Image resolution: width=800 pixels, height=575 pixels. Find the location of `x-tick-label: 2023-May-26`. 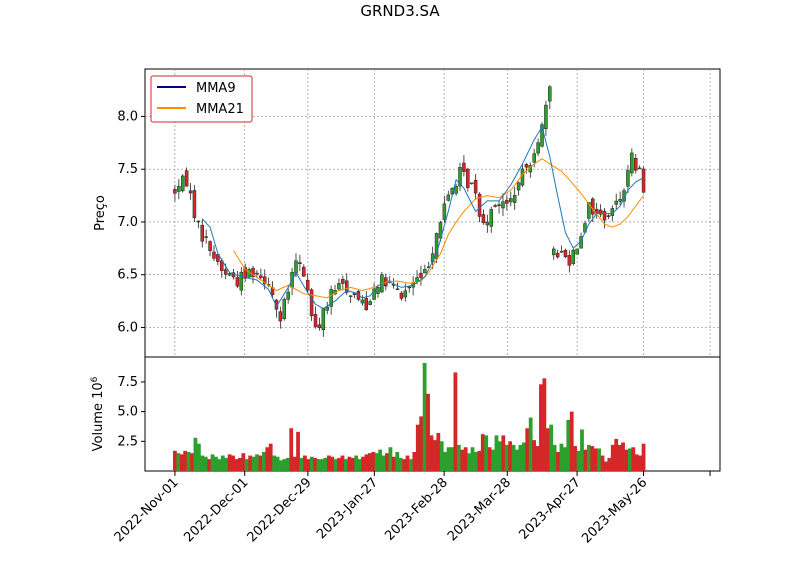

x-tick-label: 2023-May-26 is located at coordinates (614, 510).